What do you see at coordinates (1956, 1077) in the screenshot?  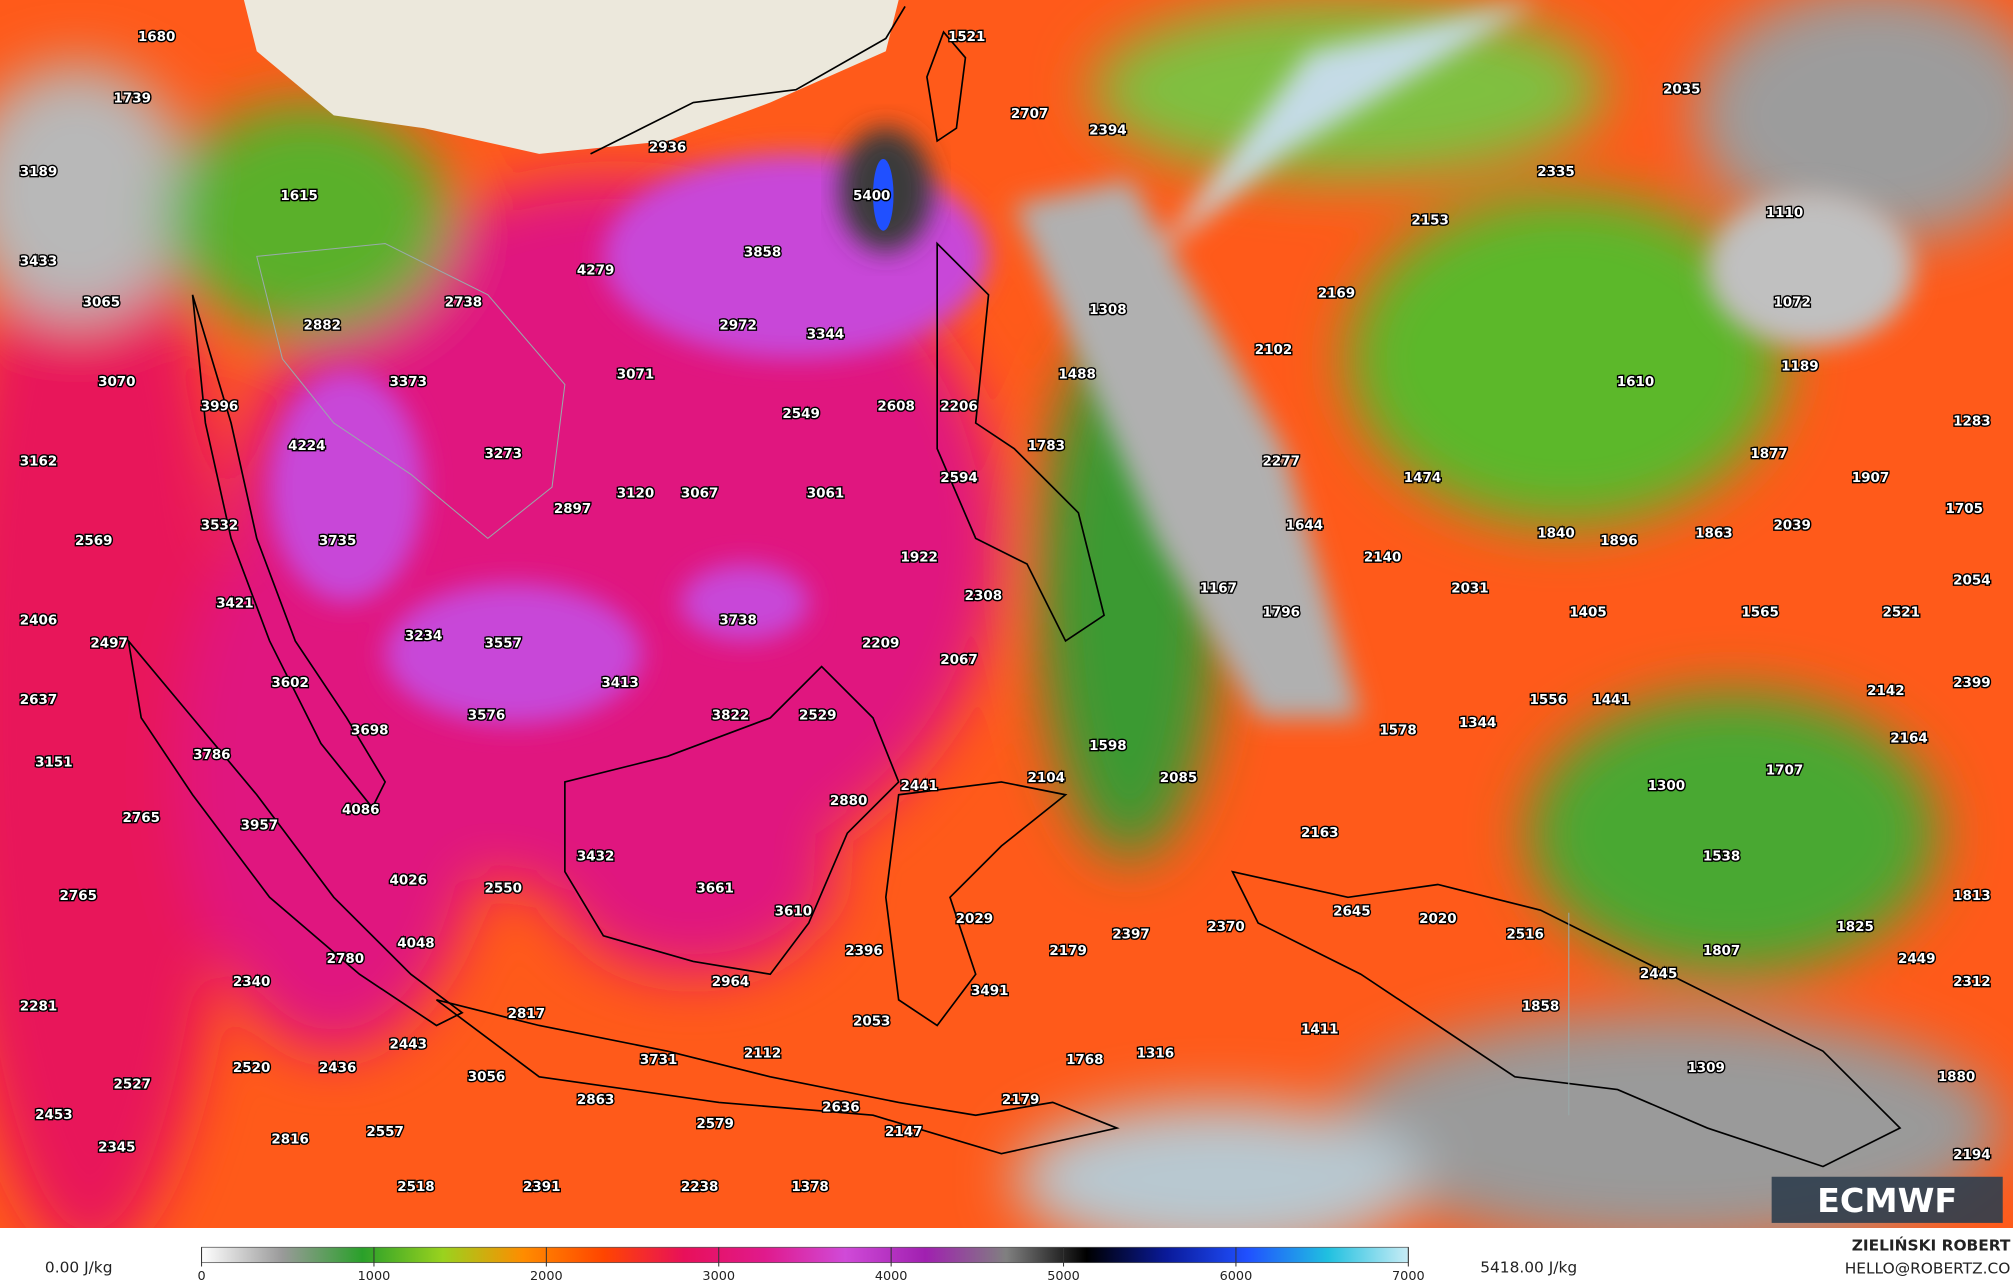 I see `value-label: 1880` at bounding box center [1956, 1077].